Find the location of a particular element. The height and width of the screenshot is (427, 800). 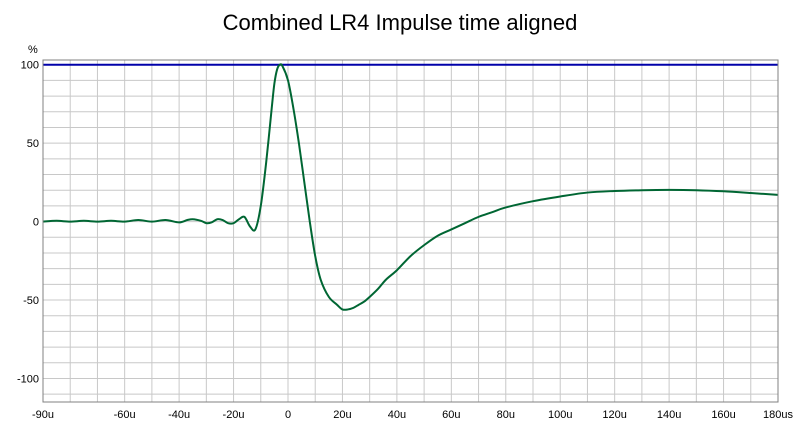

x-tick-label: 0 is located at coordinates (288, 415).